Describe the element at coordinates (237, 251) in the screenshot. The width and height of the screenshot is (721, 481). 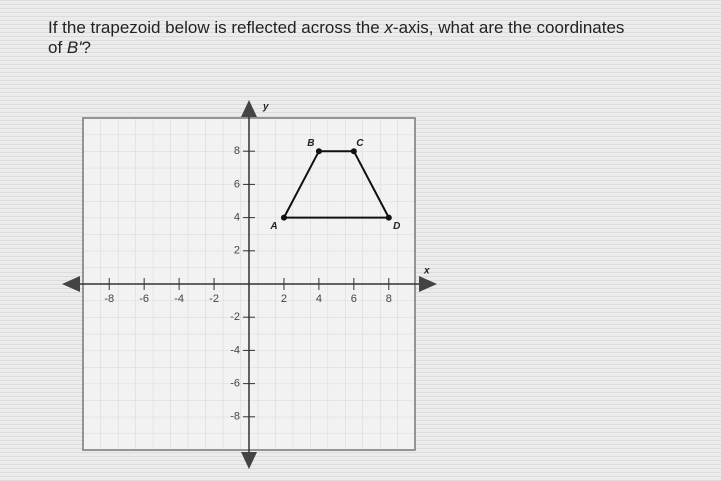
I see `y-tick-label: 2` at that location.